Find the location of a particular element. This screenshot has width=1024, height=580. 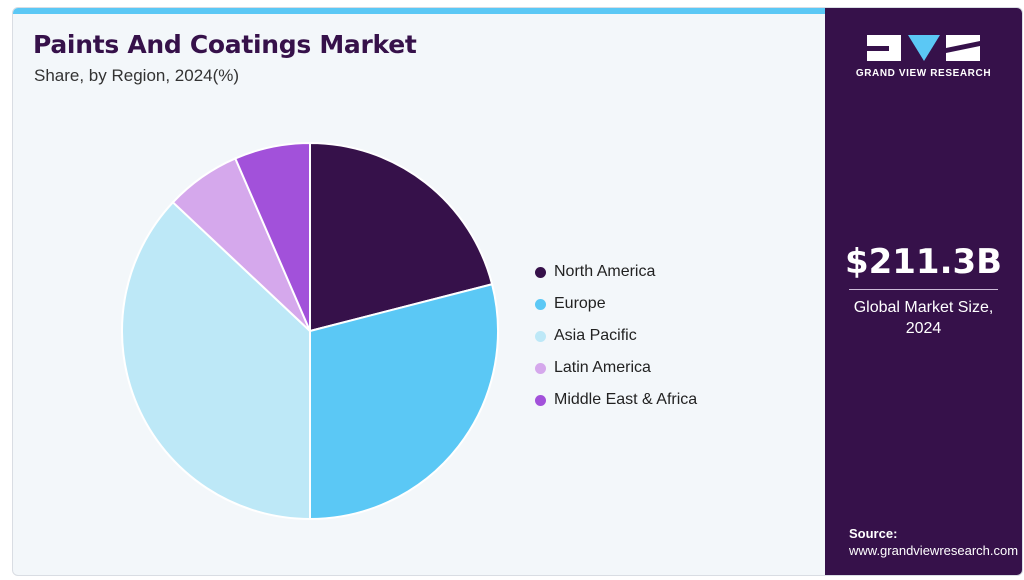

legend-item-europe: Europe is located at coordinates (616, 304).